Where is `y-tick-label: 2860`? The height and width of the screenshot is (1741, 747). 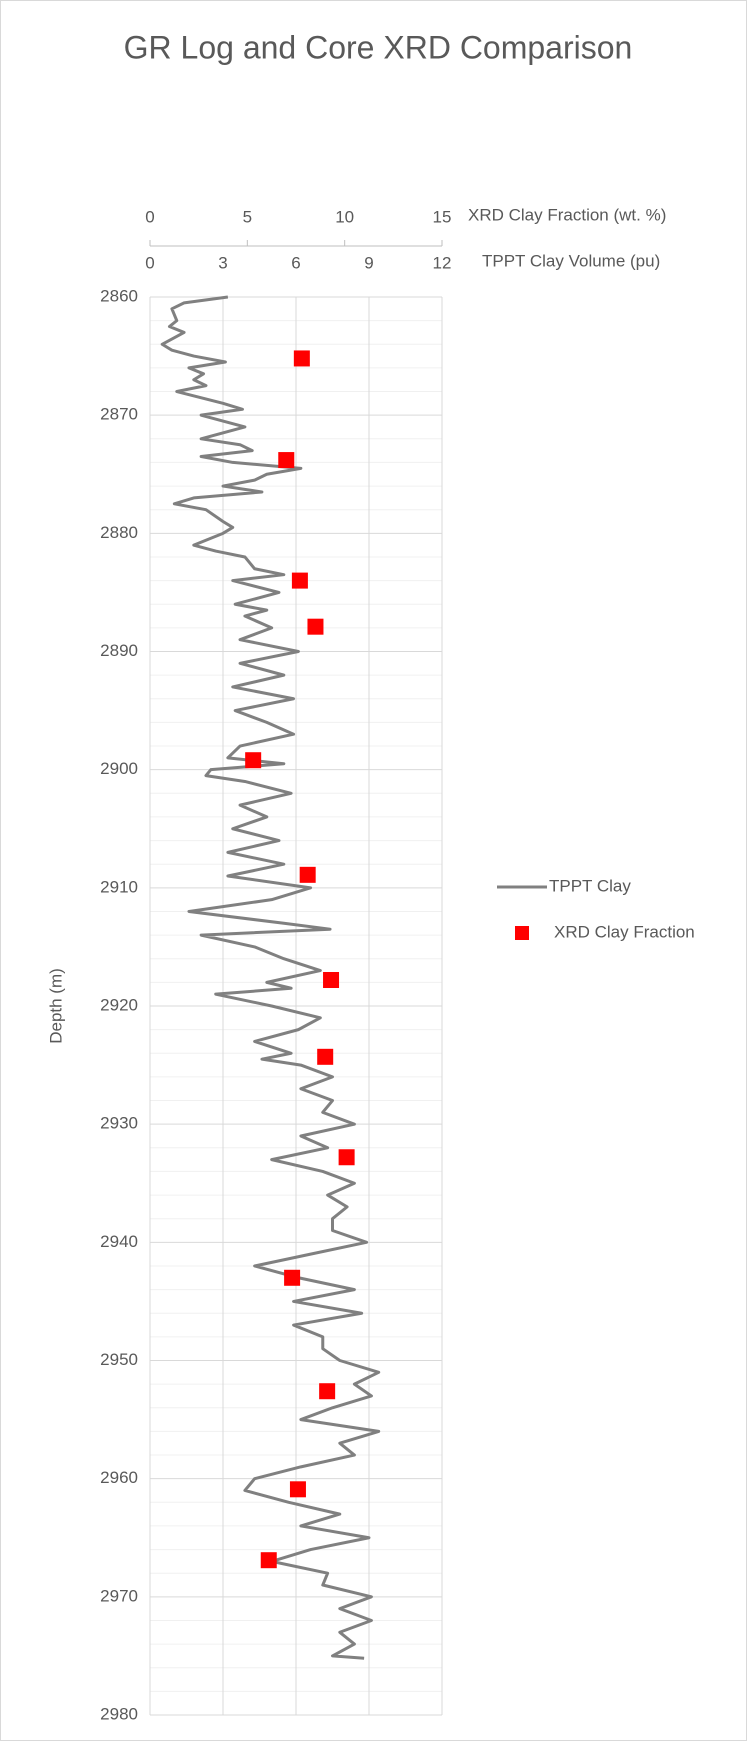 y-tick-label: 2860 is located at coordinates (119, 295).